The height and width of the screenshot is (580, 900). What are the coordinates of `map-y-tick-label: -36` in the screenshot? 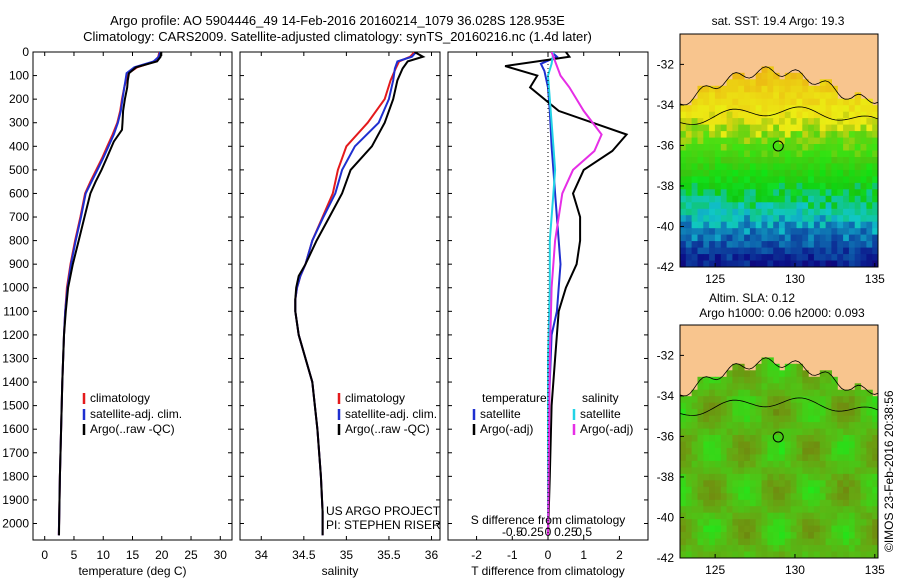 It's located at (666, 436).